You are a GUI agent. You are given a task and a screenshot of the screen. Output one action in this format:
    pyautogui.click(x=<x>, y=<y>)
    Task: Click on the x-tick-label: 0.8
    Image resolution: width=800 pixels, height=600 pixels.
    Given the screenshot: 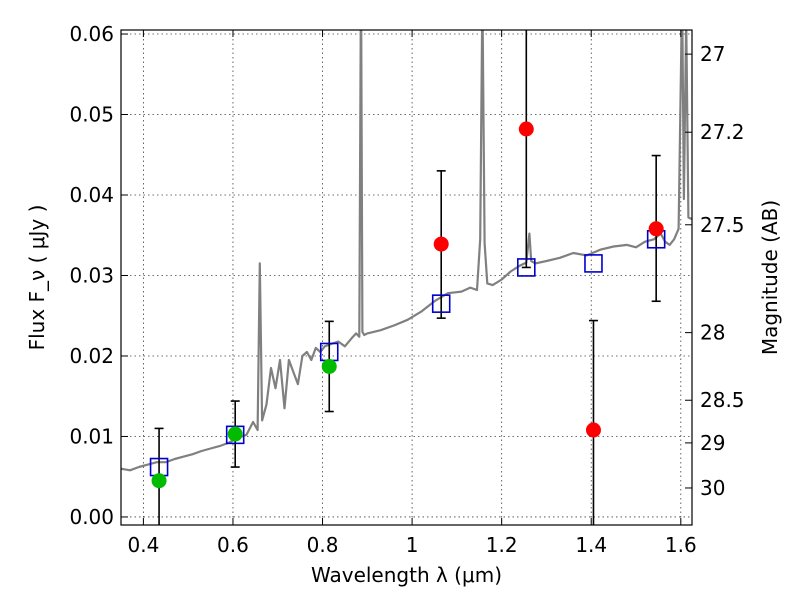 What is the action you would take?
    pyautogui.click(x=323, y=545)
    